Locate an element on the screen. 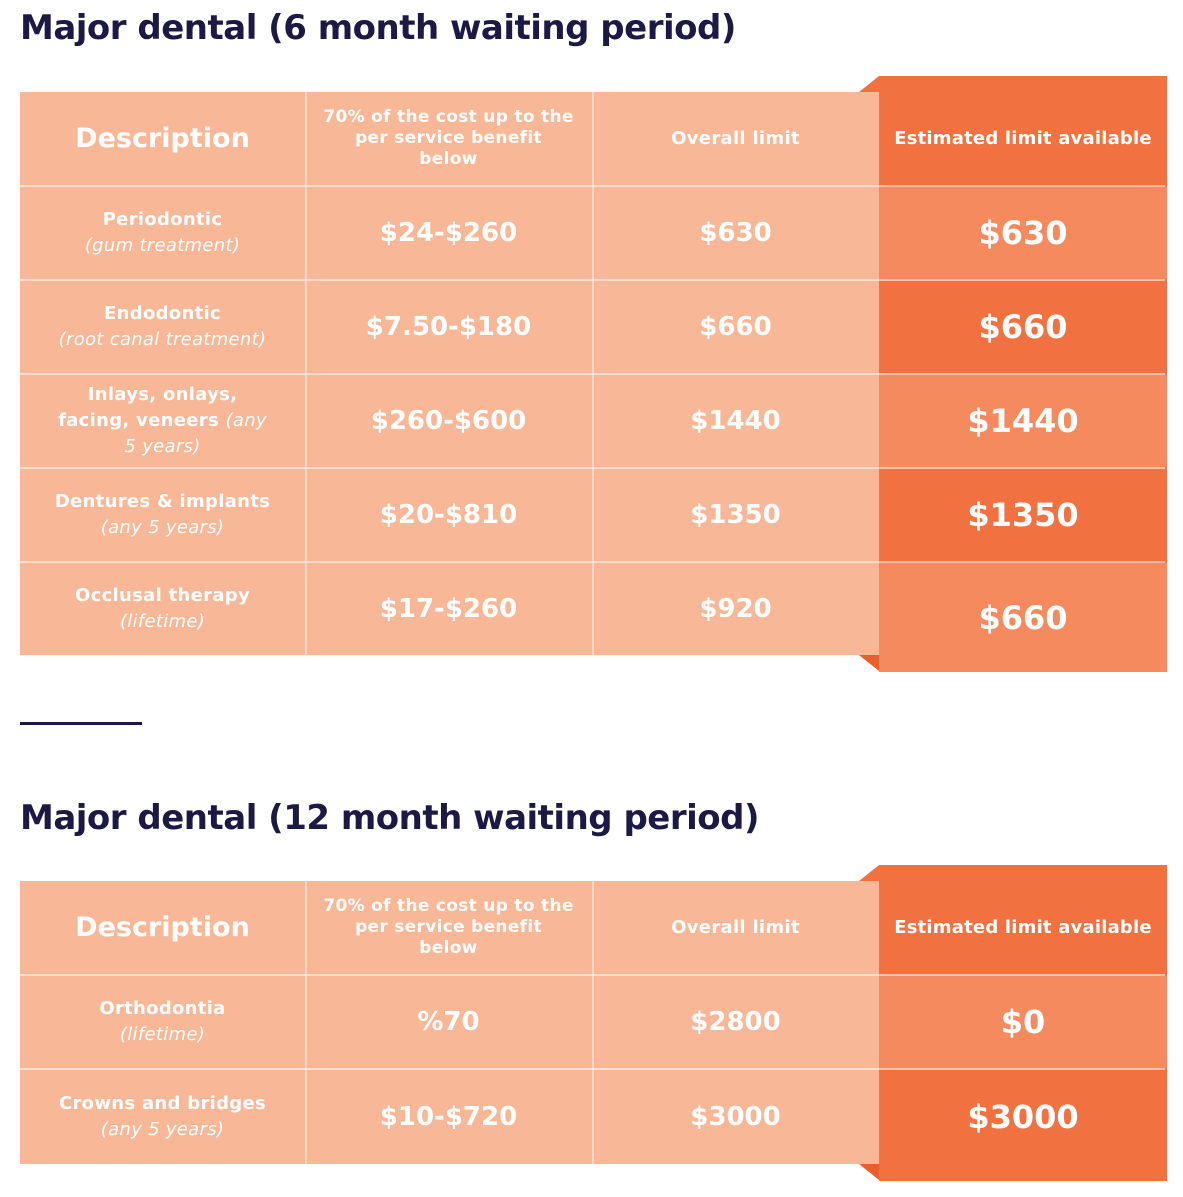 This screenshot has height=1197, width=1183. service-note: (gum treatment) is located at coordinates (162, 245).